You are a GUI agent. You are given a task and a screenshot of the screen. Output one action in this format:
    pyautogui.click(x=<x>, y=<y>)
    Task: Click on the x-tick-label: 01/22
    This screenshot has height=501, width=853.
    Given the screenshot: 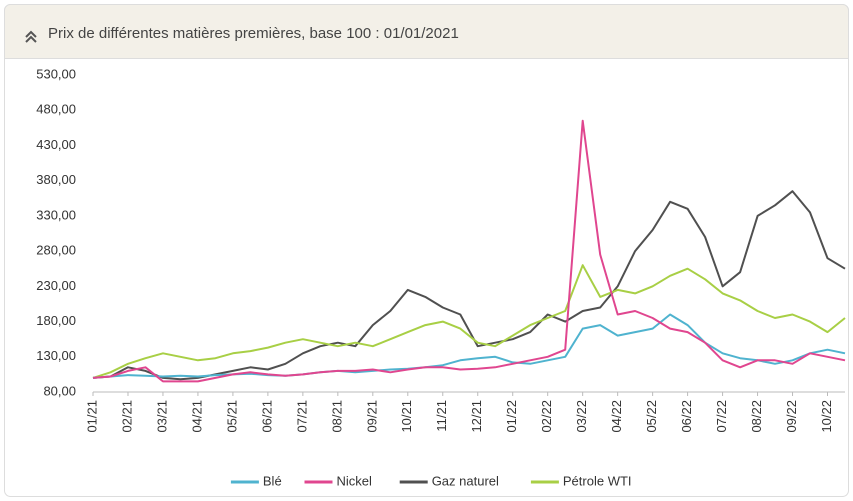 What is the action you would take?
    pyautogui.click(x=511, y=416)
    